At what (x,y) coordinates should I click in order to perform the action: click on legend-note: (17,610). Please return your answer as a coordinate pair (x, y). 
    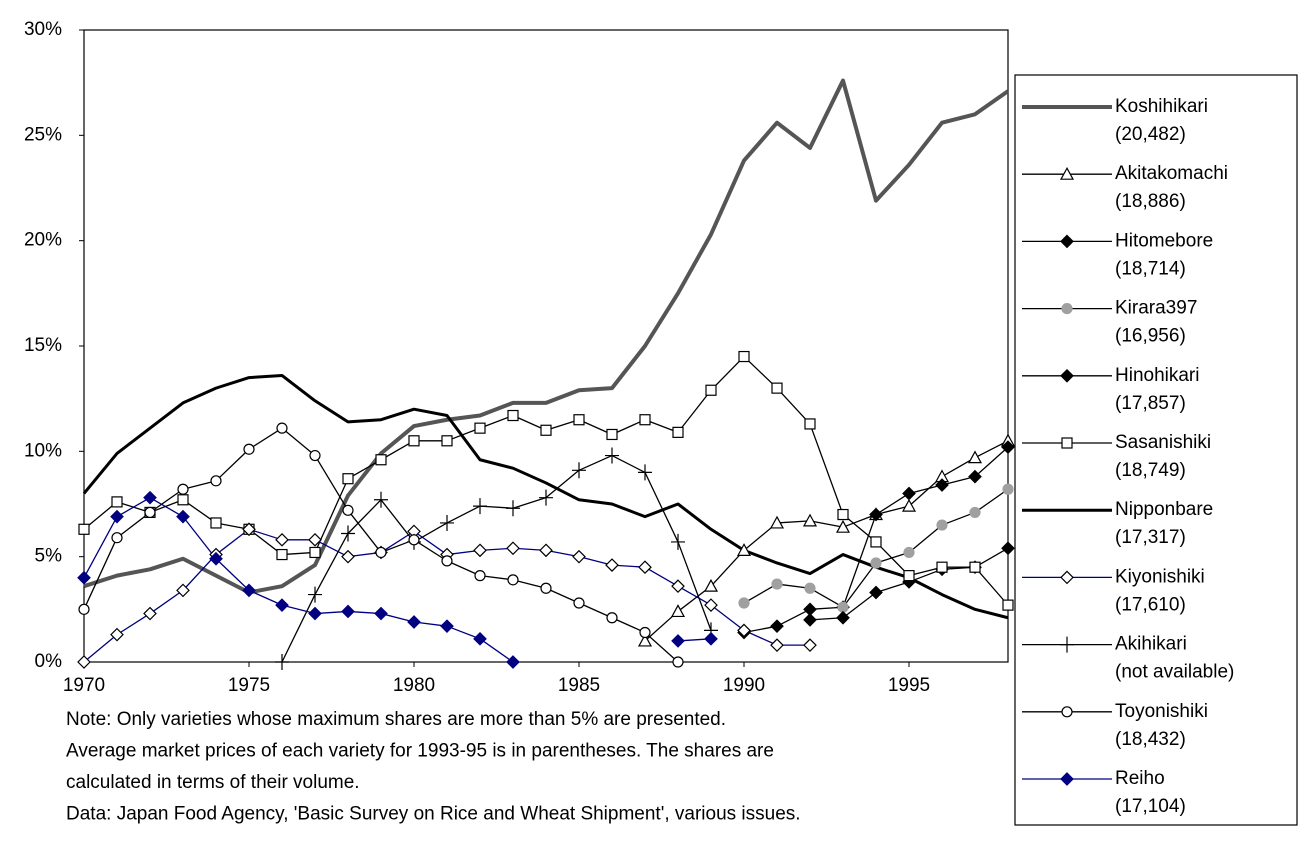
    Looking at the image, I should click on (1150, 604).